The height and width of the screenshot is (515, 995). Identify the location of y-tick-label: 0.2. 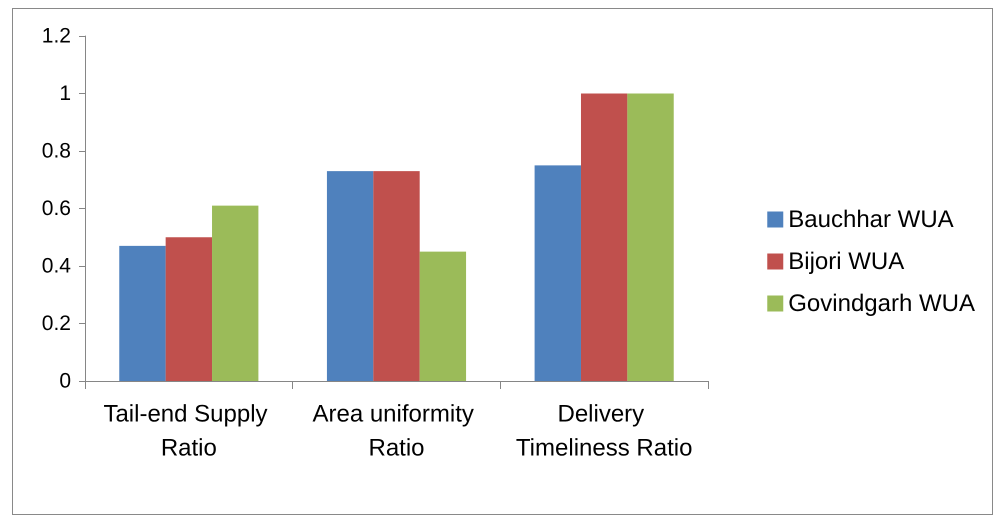
(56, 323).